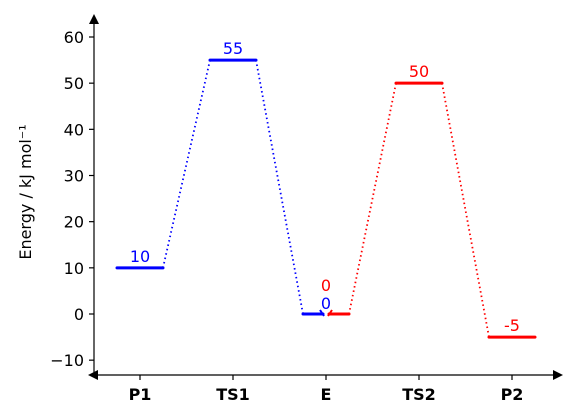  I want to click on x-tick-label: TS2, so click(419, 394).